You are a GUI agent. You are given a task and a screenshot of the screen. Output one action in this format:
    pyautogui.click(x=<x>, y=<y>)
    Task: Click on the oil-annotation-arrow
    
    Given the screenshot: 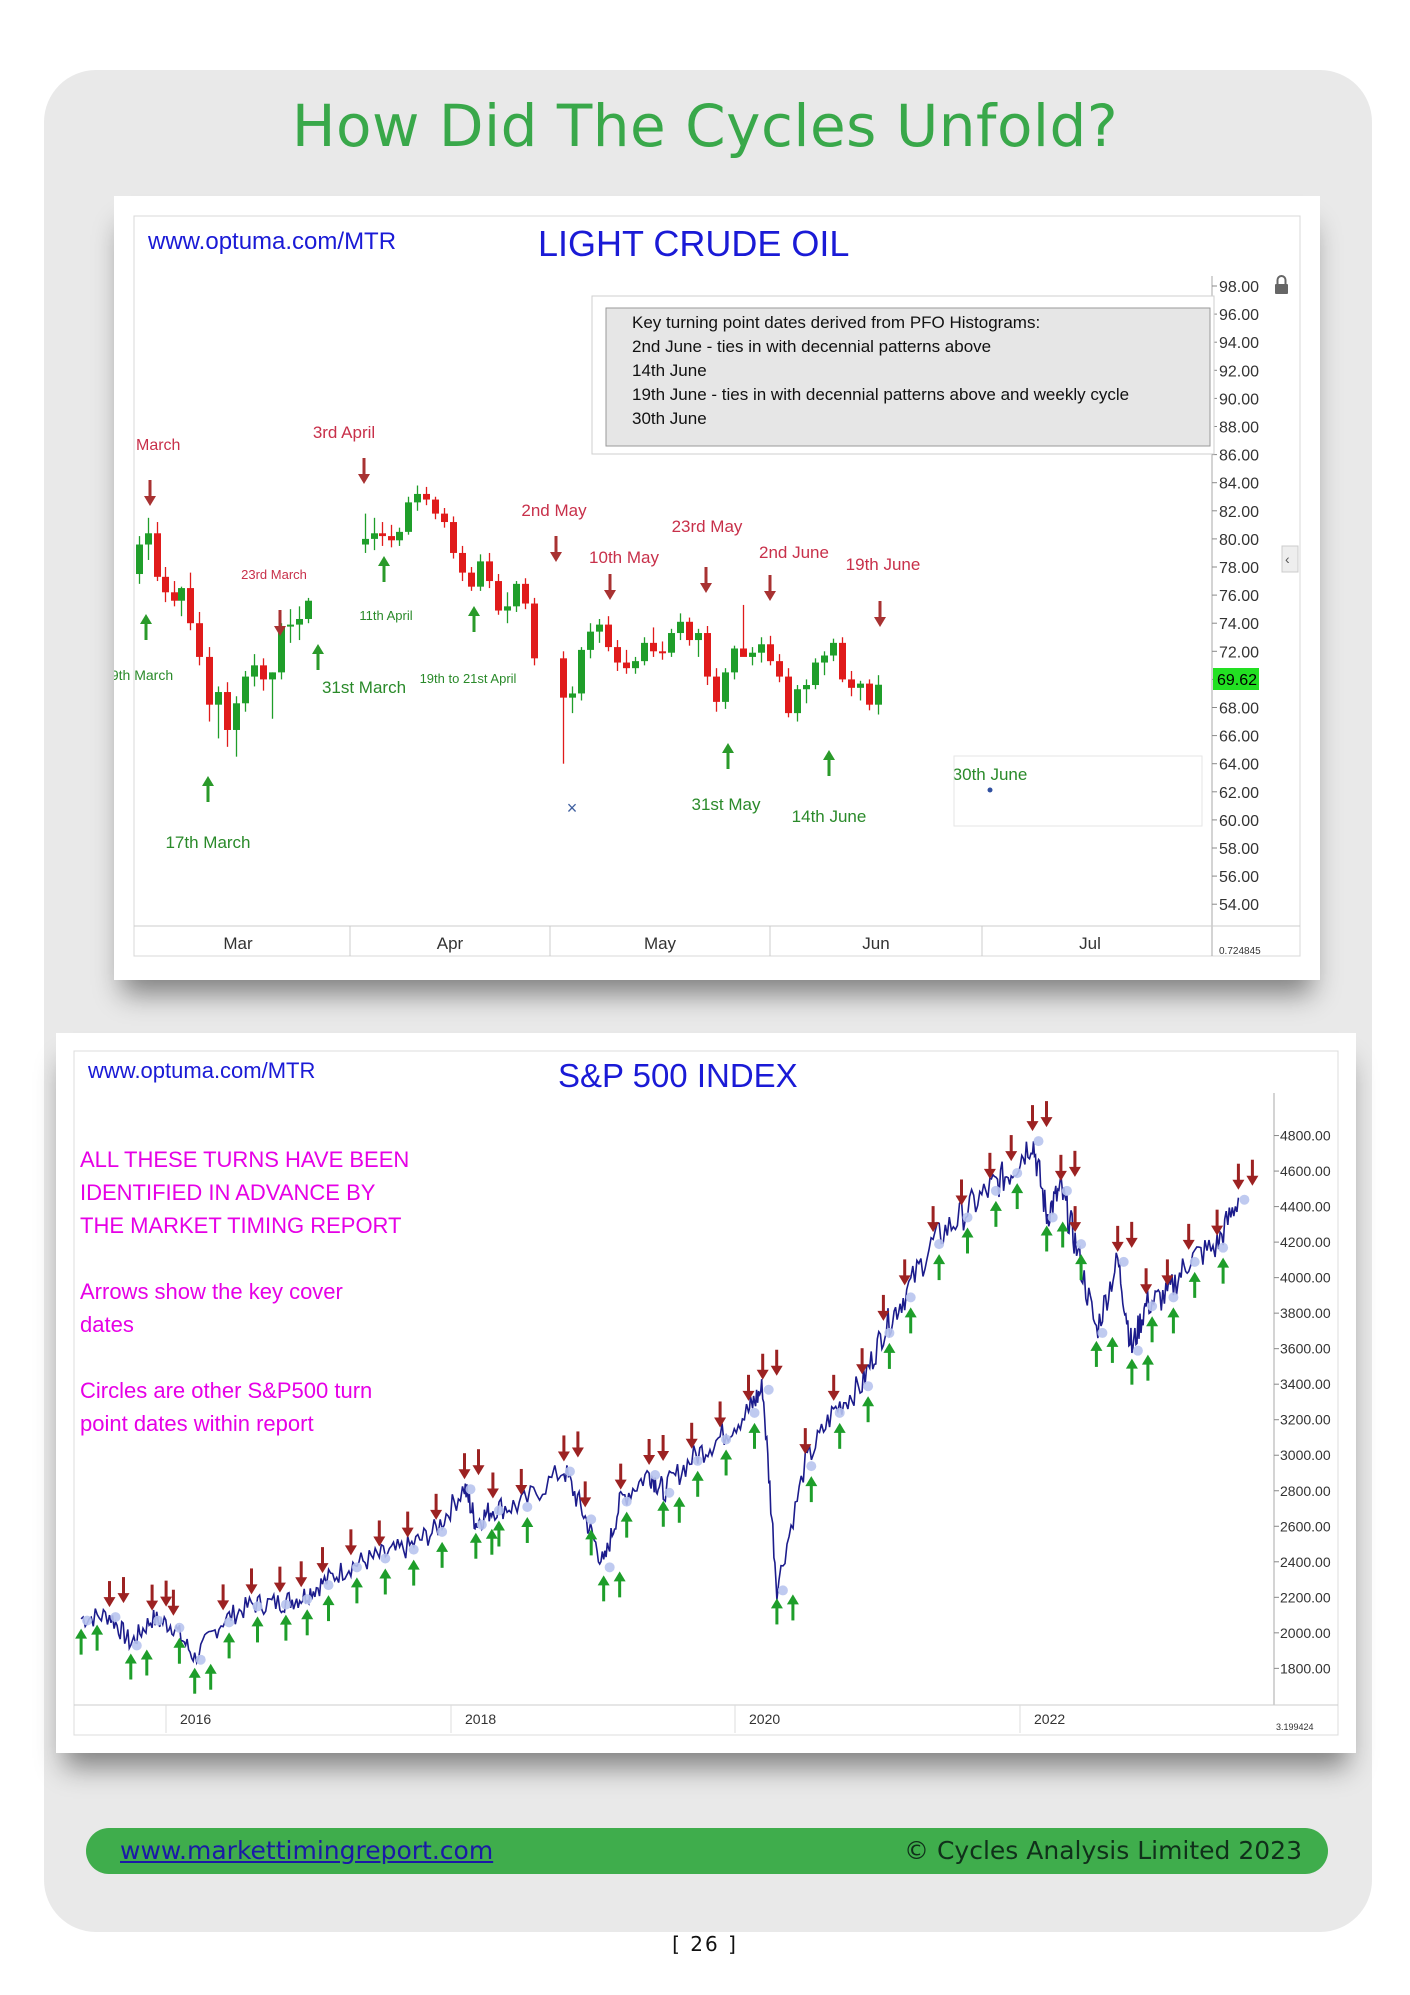 What is the action you would take?
    pyautogui.click(x=208, y=789)
    